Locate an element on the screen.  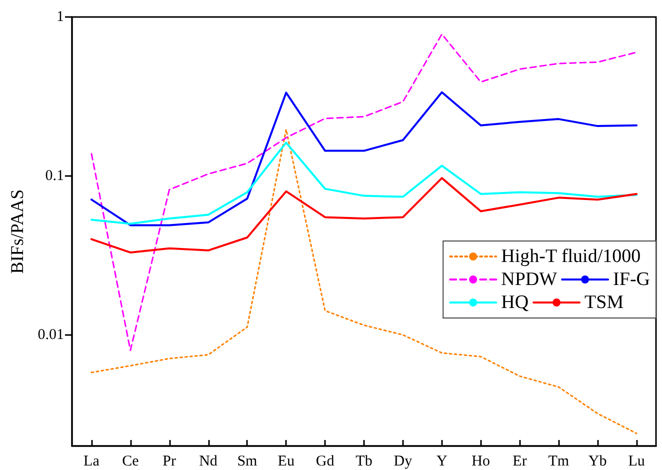
x-tick-label: Ho is located at coordinates (481, 462).